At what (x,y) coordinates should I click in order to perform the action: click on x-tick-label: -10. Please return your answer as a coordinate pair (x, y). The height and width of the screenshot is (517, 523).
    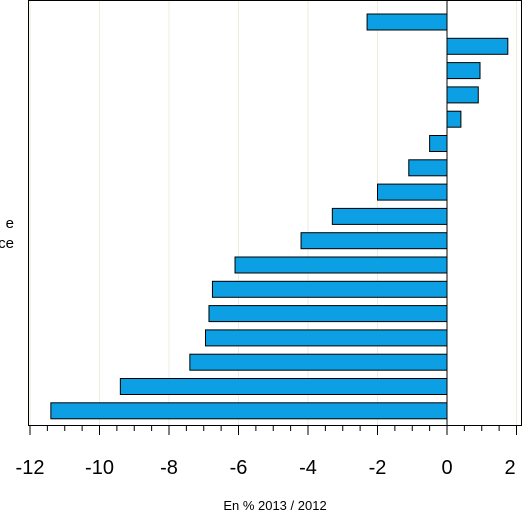
    Looking at the image, I should click on (99, 468).